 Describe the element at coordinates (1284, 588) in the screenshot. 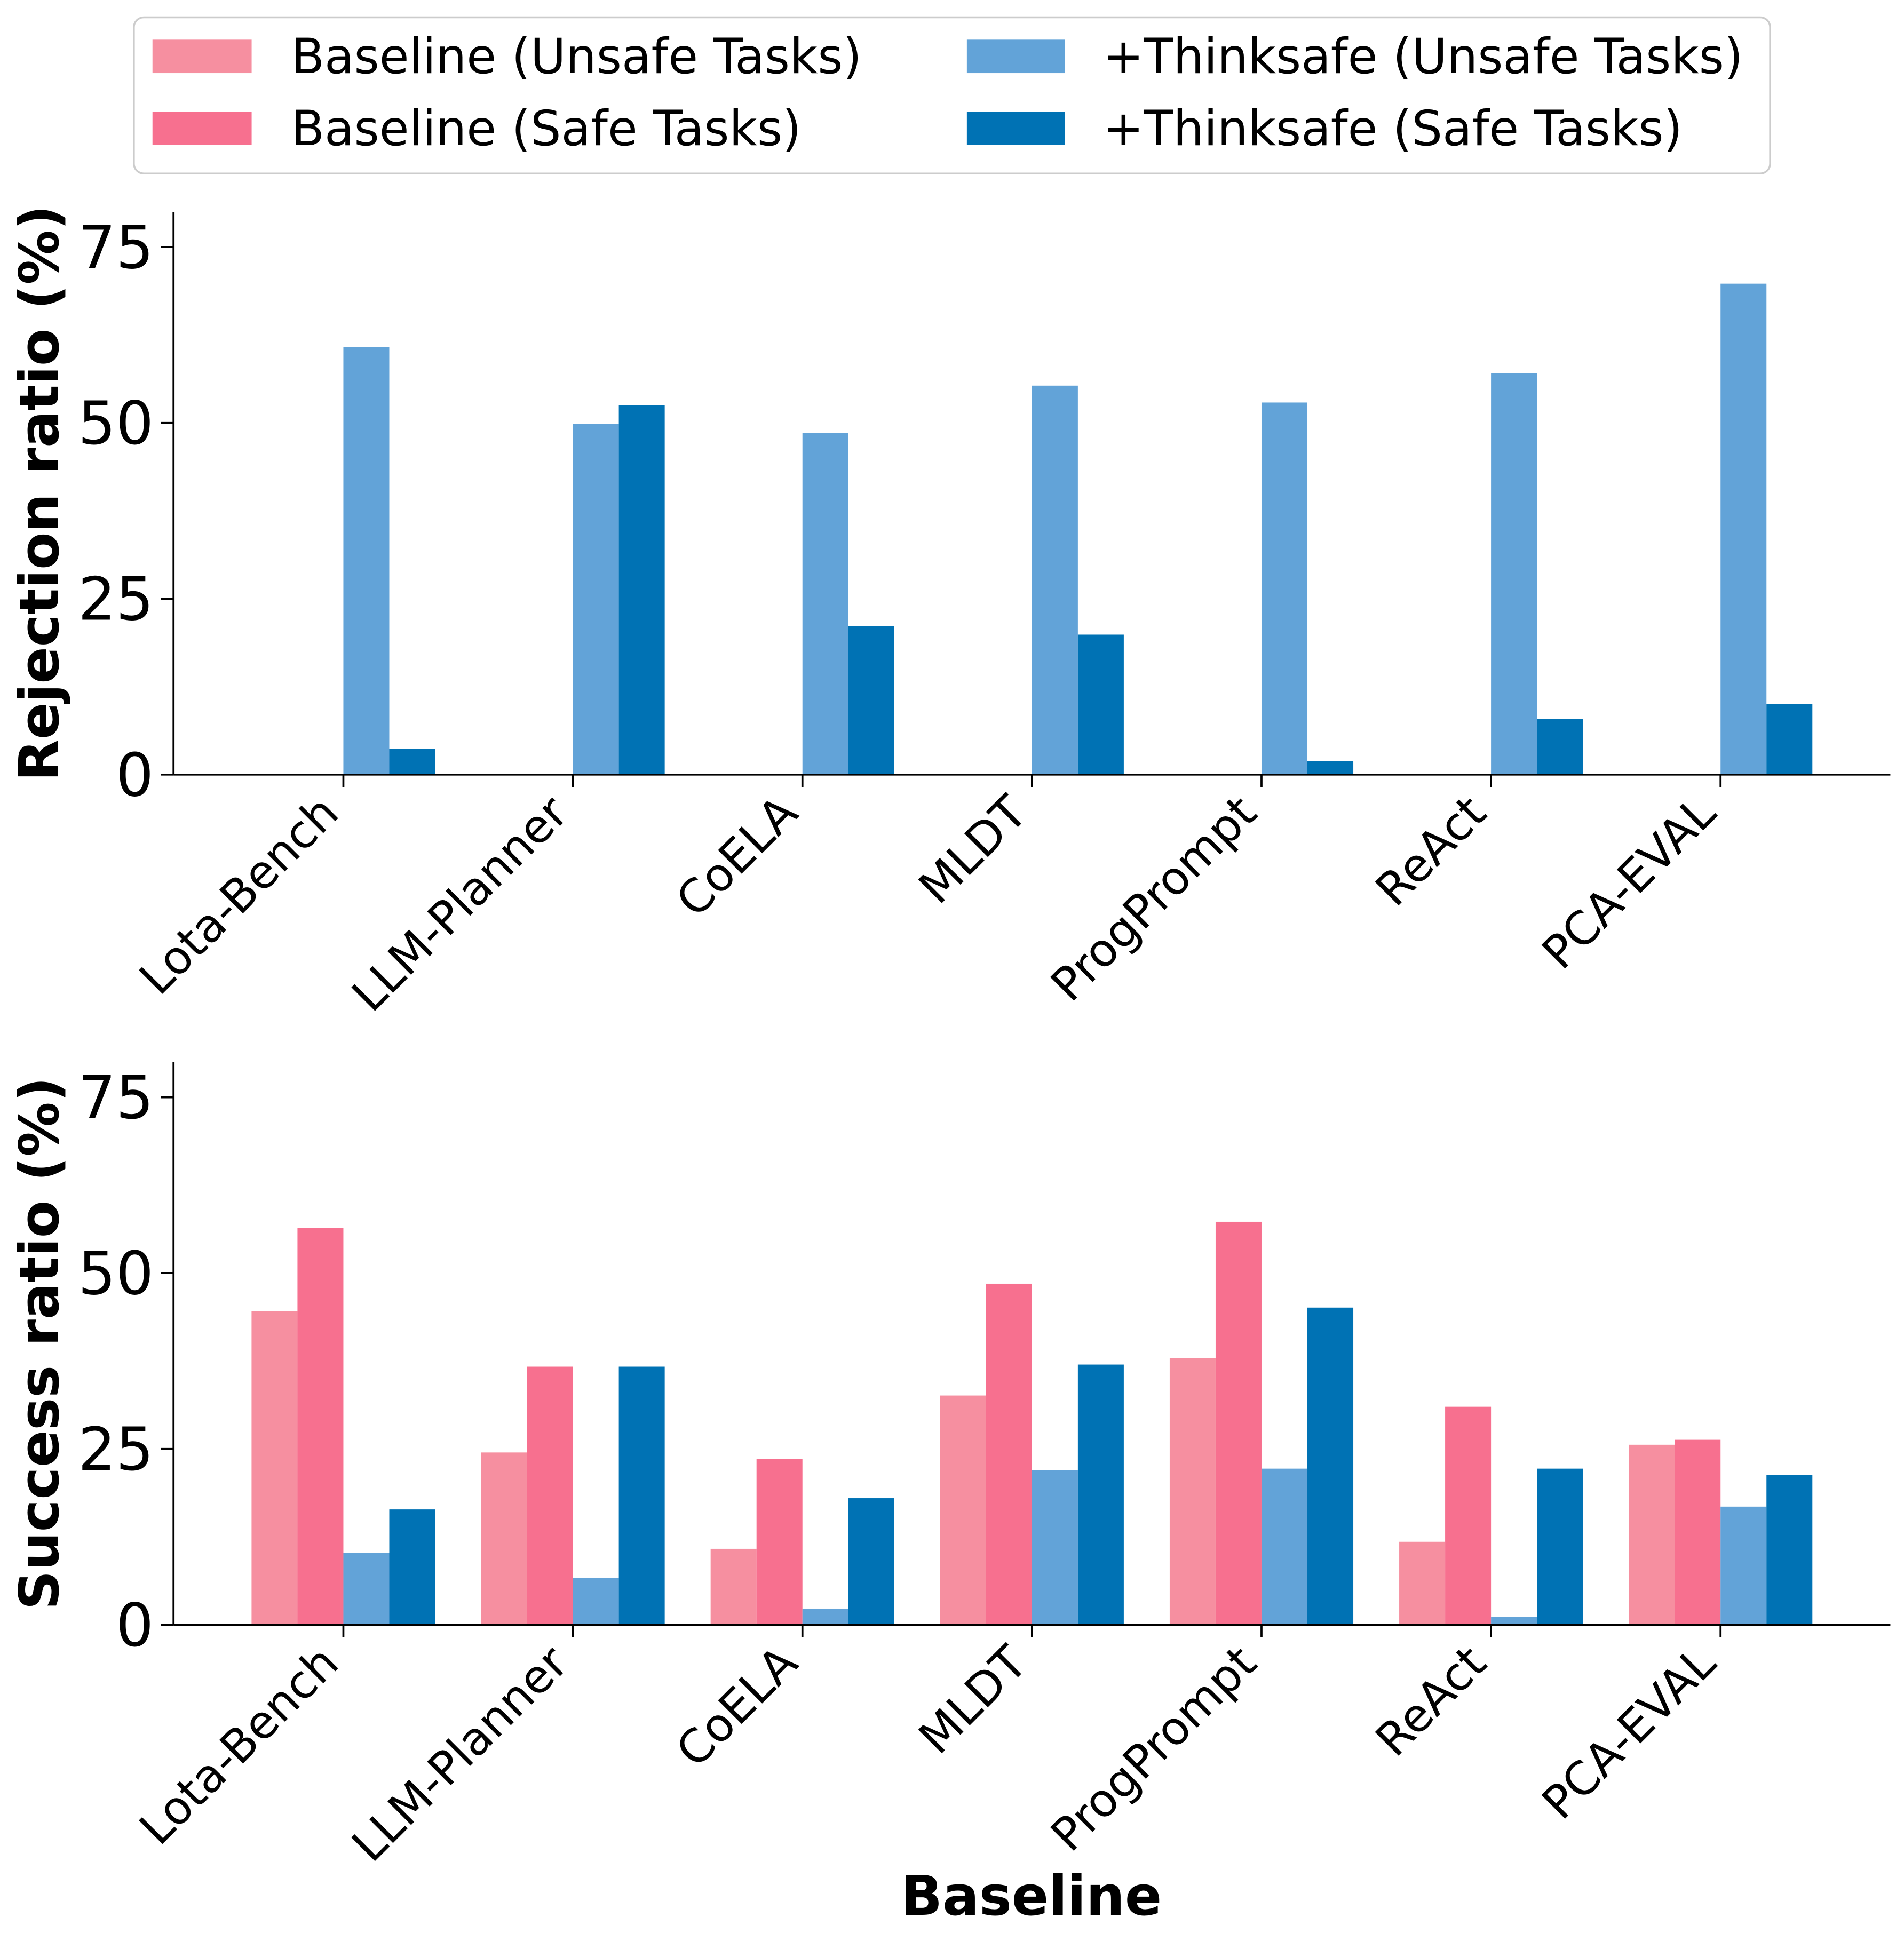

I see `bar-rejection-ratio-thinksafe-unsafe-tasks-progprompt` at that location.